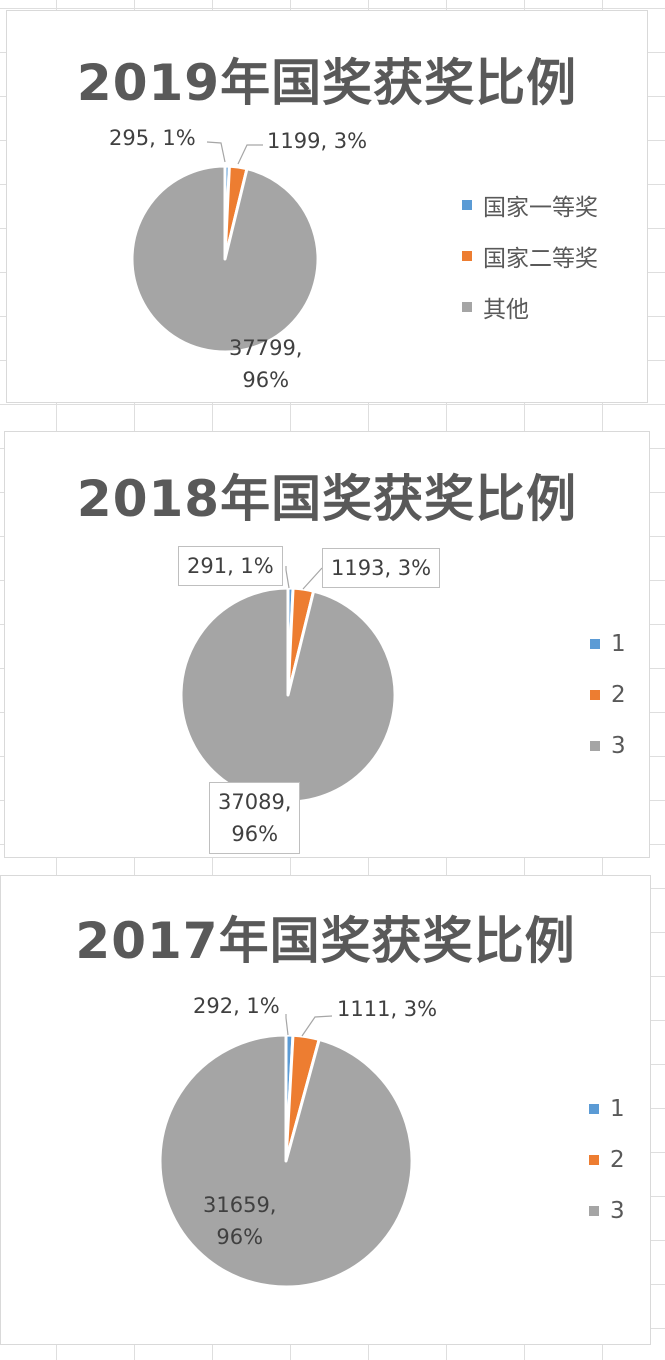  What do you see at coordinates (381, 568) in the screenshot?
I see `data-label-second-prize: 1193, 3%` at bounding box center [381, 568].